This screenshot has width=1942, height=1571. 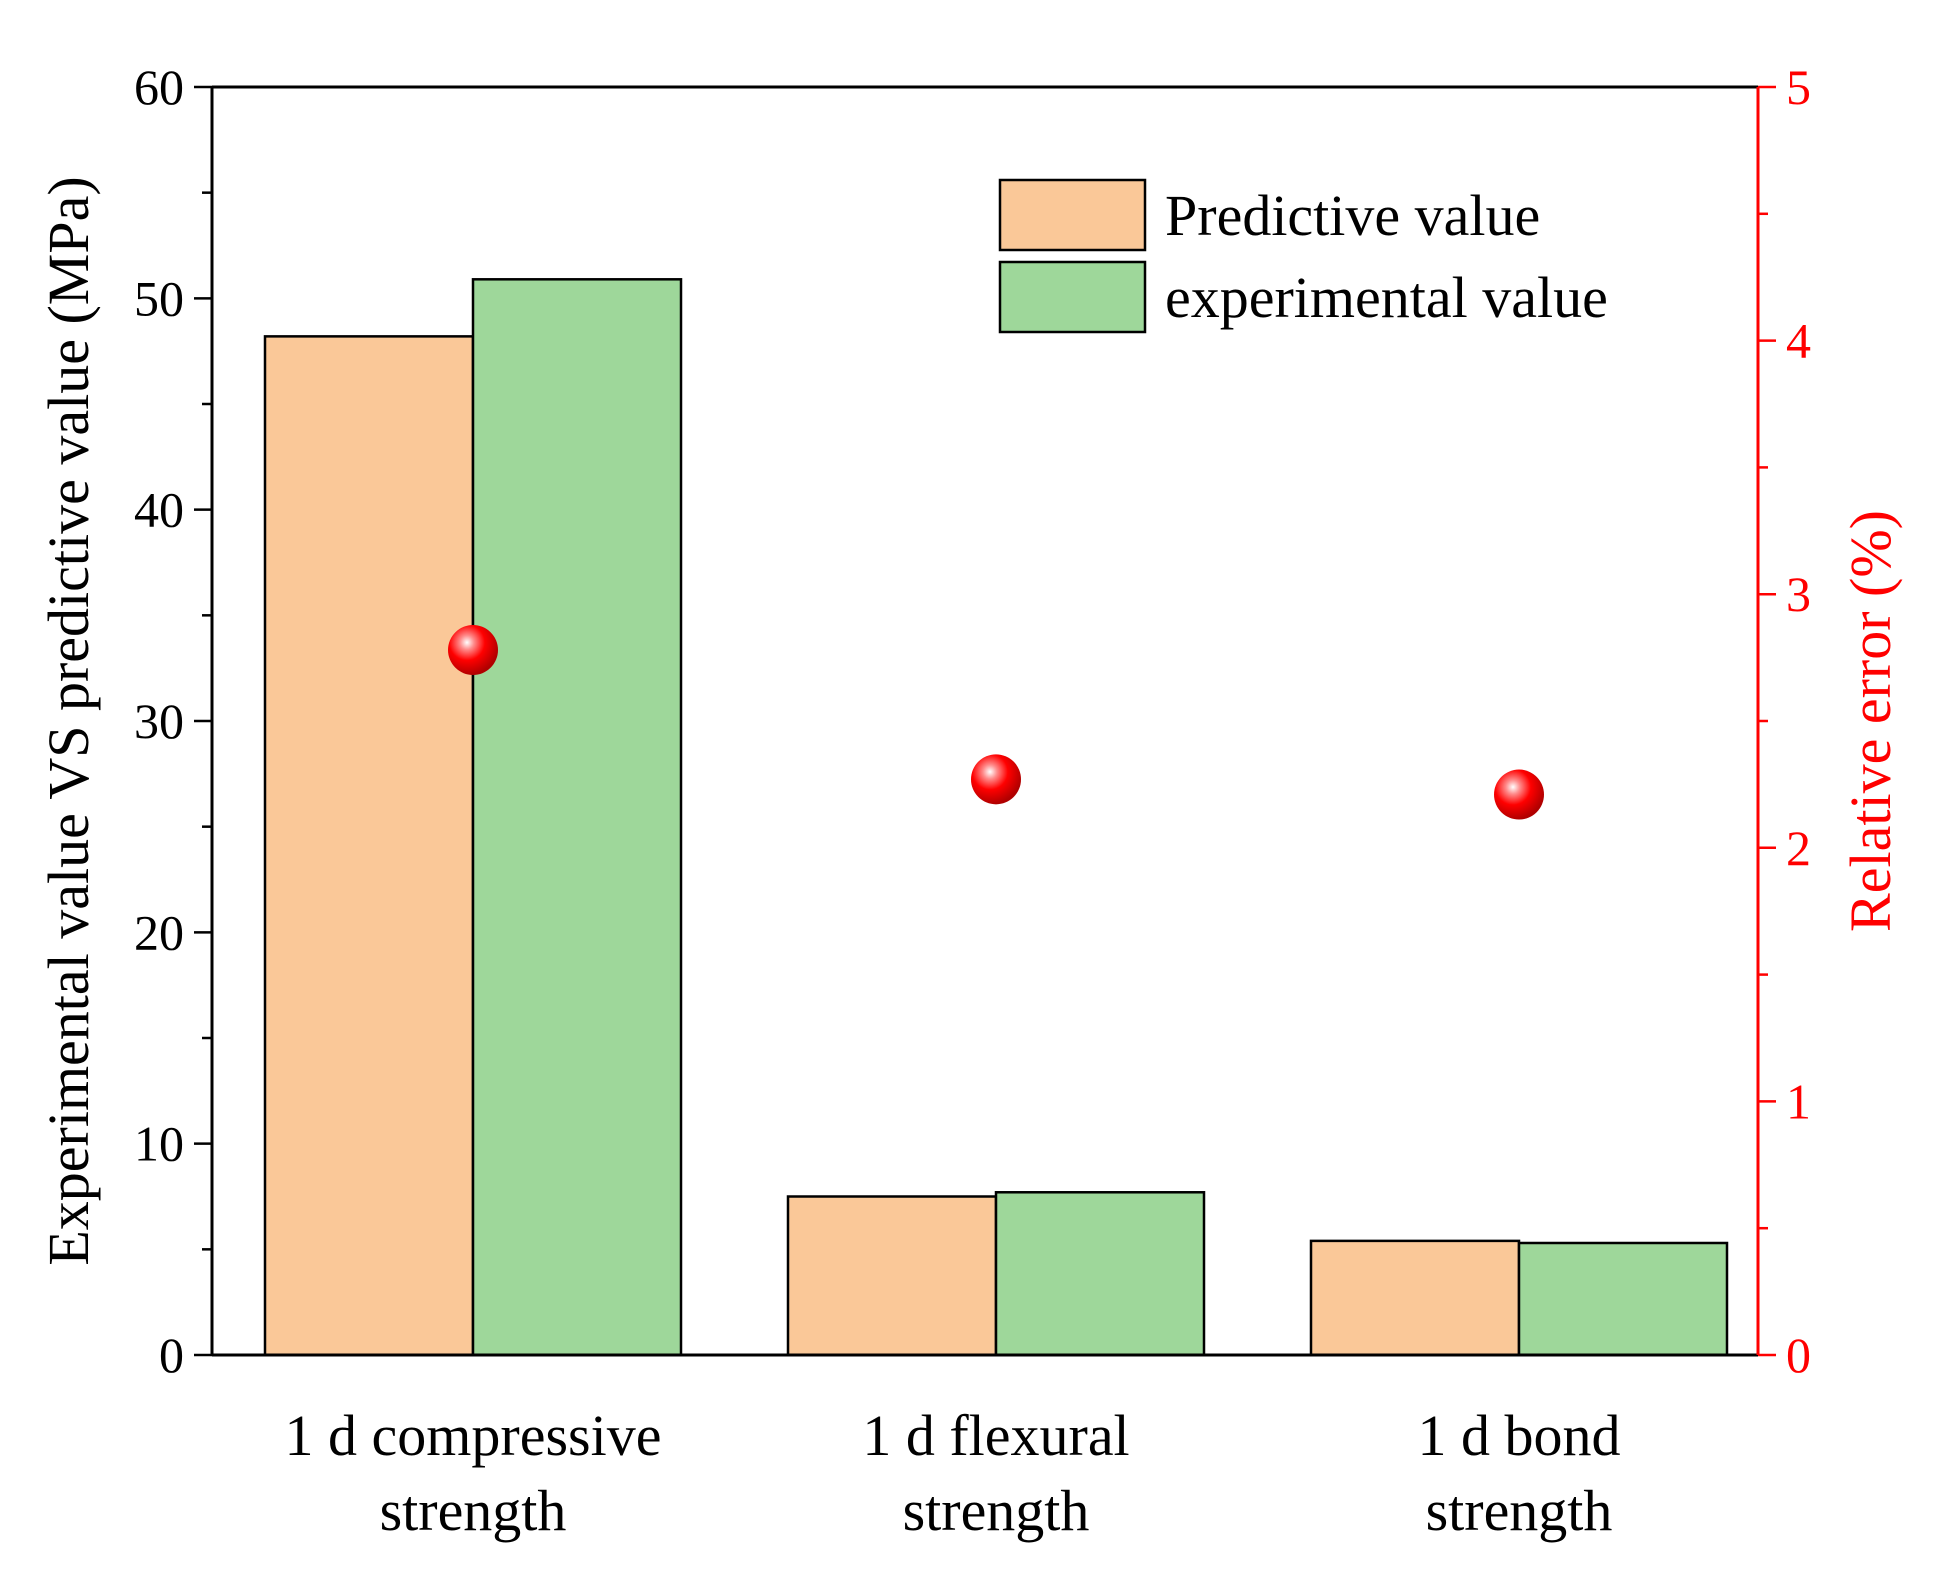 I want to click on x-category-label: 1 d flexural, so click(x=995, y=1435).